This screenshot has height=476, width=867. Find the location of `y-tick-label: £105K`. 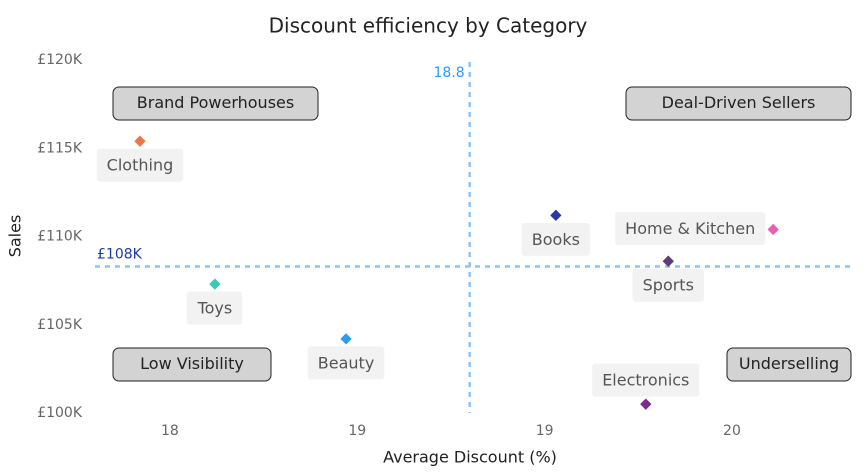

y-tick-label: £105K is located at coordinates (60, 325).